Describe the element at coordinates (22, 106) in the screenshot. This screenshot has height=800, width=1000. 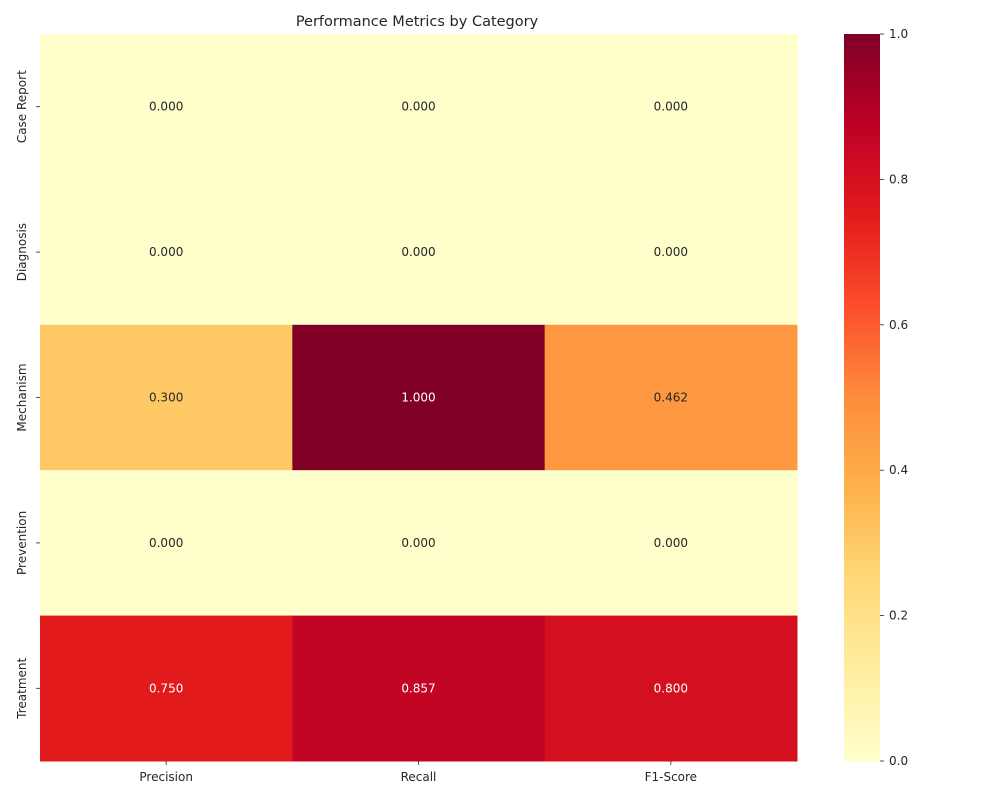
I see `y-tick-label: Case Report` at that location.